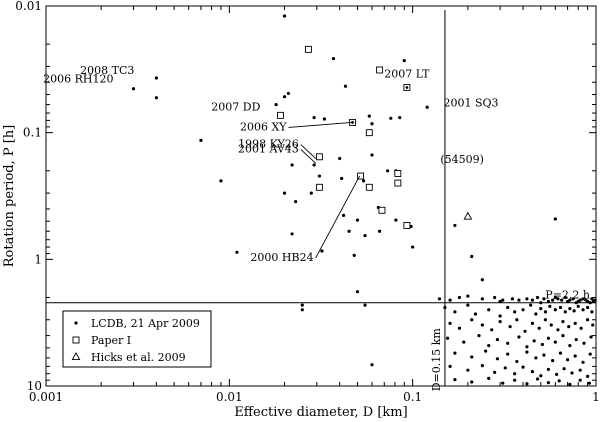  I want to click on legend-box, so click(137, 339).